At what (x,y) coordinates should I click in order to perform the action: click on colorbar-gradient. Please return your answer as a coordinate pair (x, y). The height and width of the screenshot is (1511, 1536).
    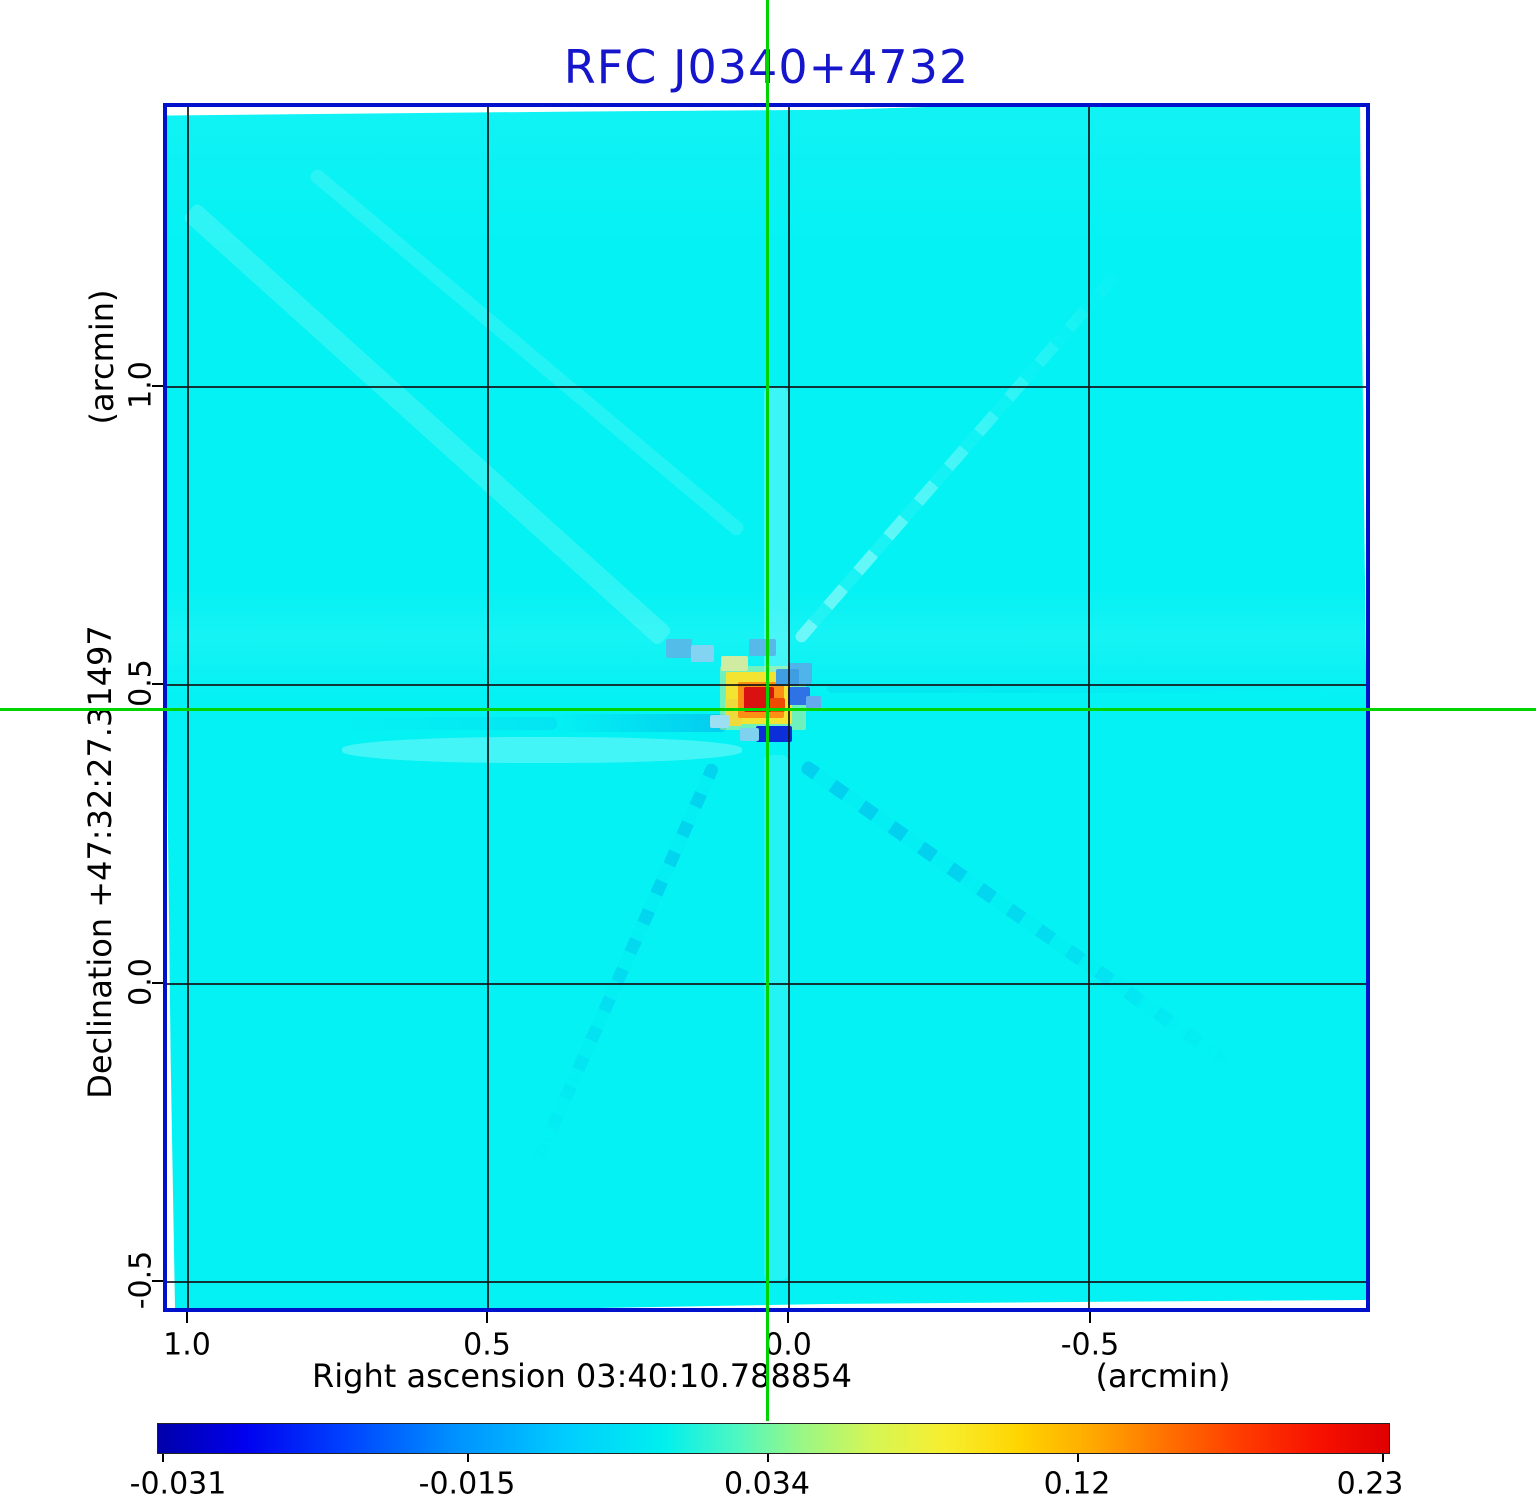
    Looking at the image, I should click on (773, 1438).